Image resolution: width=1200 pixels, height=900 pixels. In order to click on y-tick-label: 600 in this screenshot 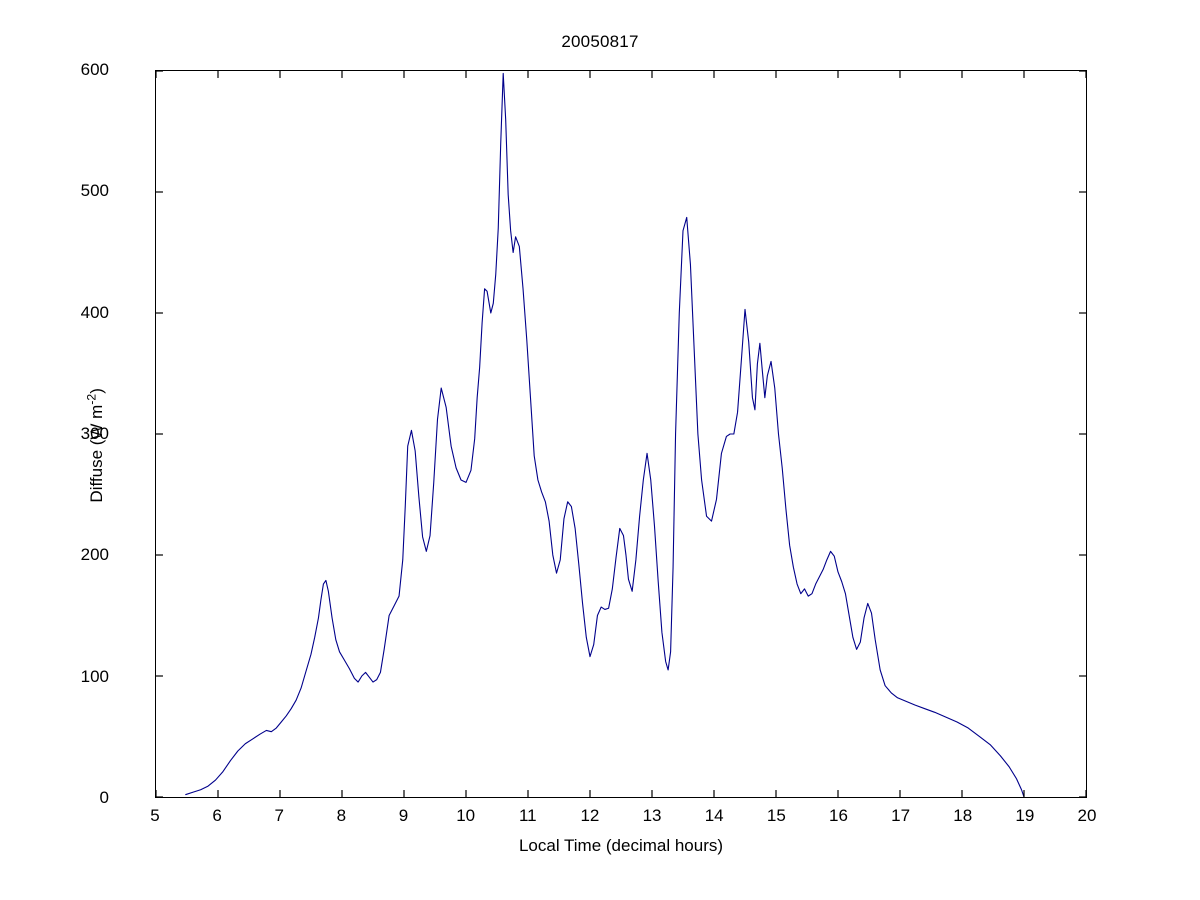, I will do `click(94, 69)`.